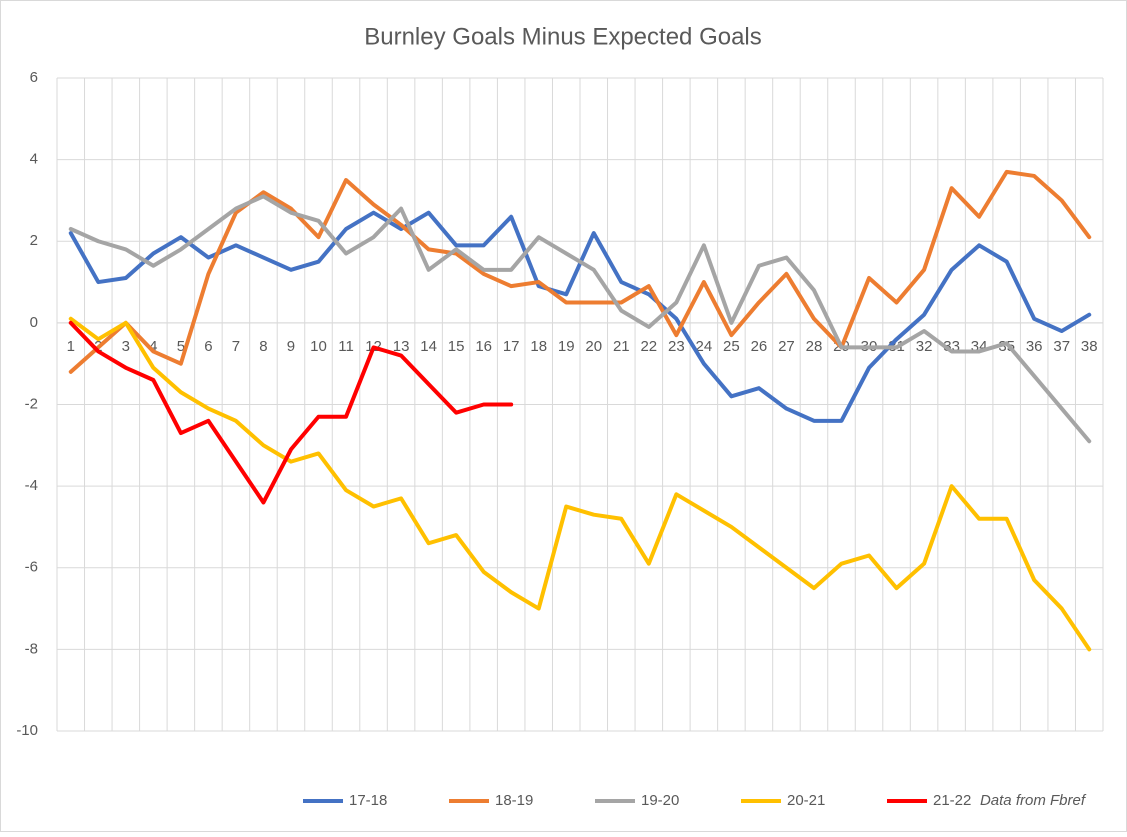 This screenshot has width=1127, height=837. What do you see at coordinates (731, 346) in the screenshot?
I see `x-tick-label: 25` at bounding box center [731, 346].